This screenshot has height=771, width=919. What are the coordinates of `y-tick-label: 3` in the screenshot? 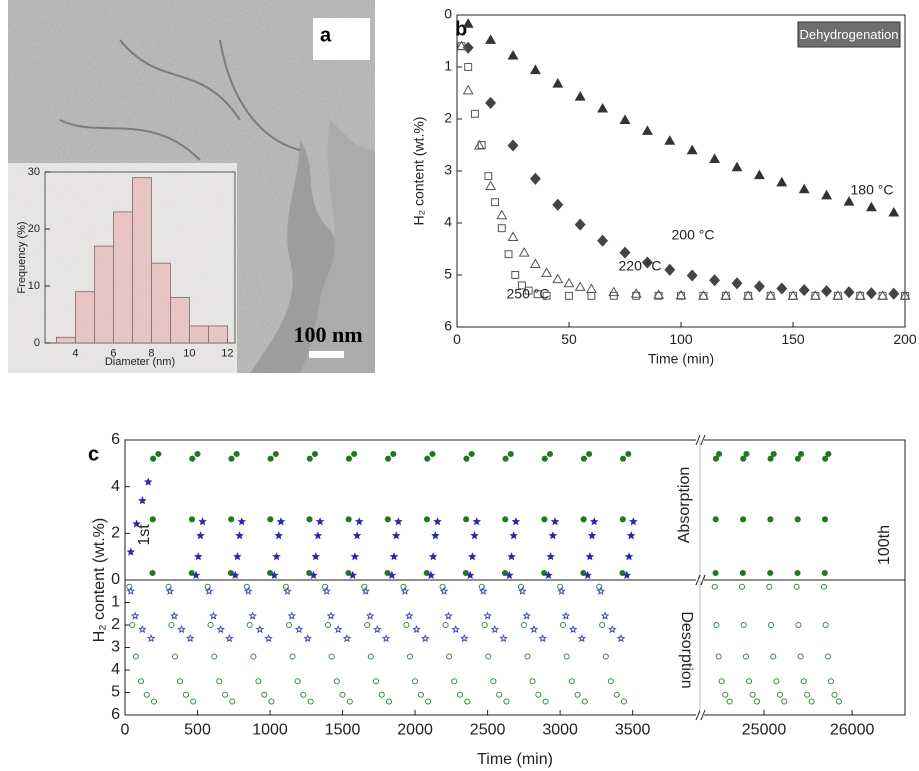 It's located at (115, 647).